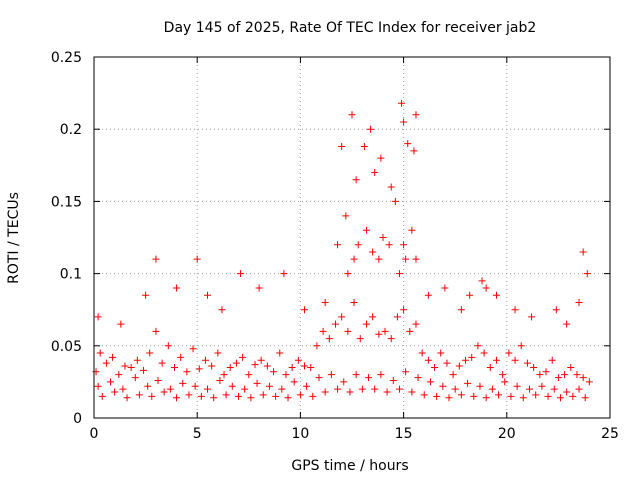  I want to click on x-tick-label: 25, so click(610, 434).